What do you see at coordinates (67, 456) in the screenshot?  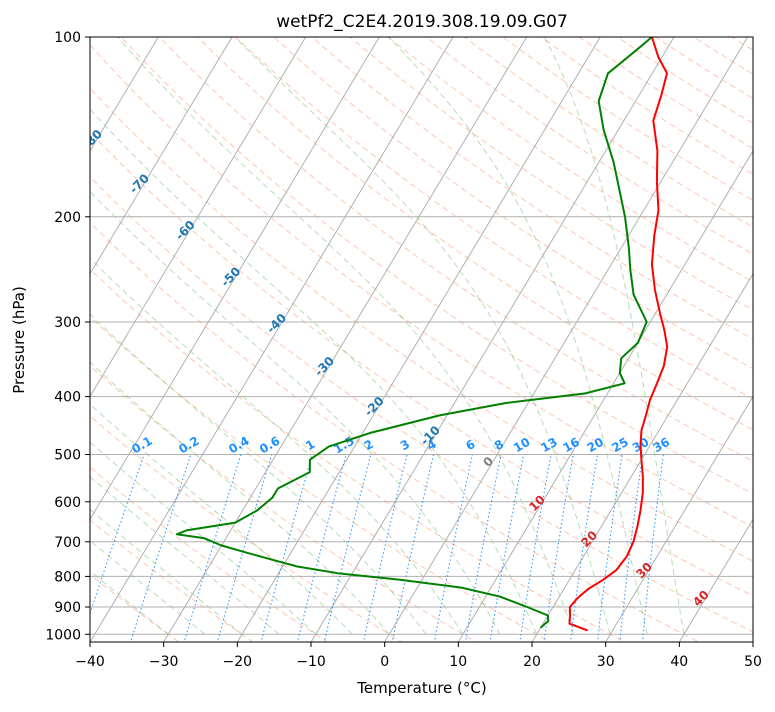 I see `y-tick-label: 500` at bounding box center [67, 456].